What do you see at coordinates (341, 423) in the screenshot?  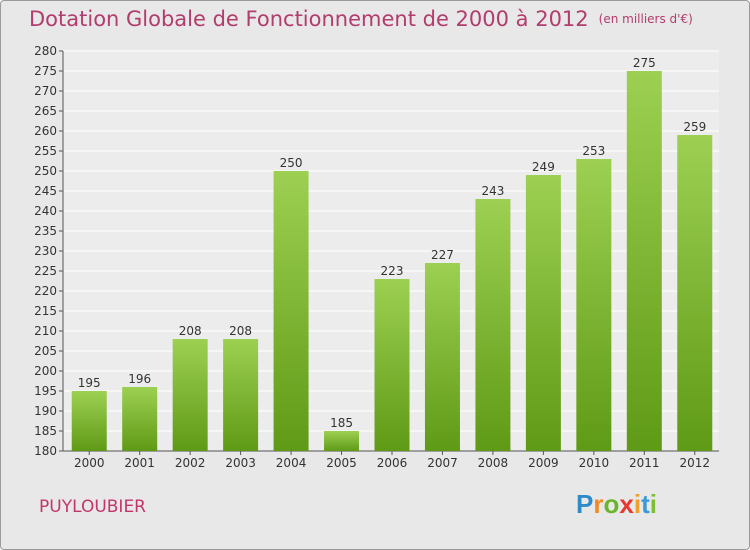 I see `data-label: 185` at bounding box center [341, 423].